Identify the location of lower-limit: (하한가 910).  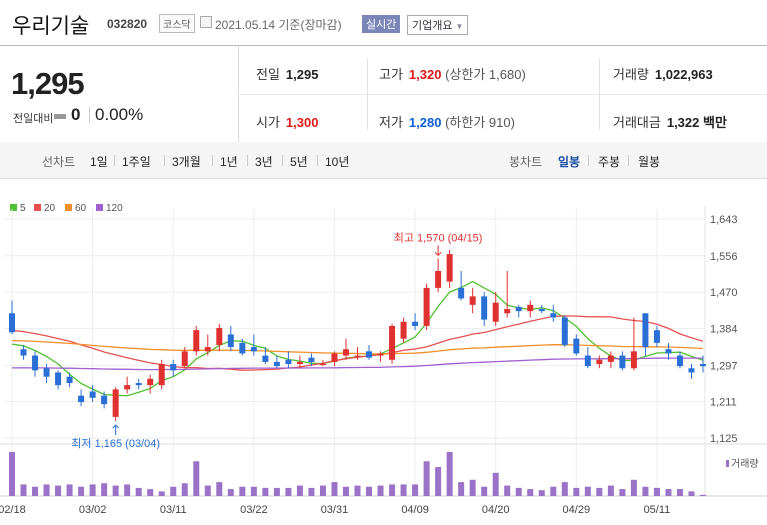
(480, 122).